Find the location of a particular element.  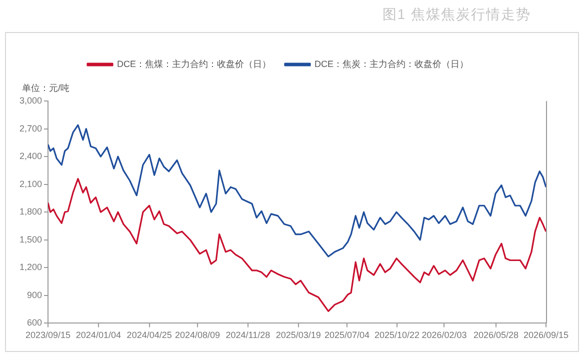

y-tick-label: 1,200 is located at coordinates (30, 267).